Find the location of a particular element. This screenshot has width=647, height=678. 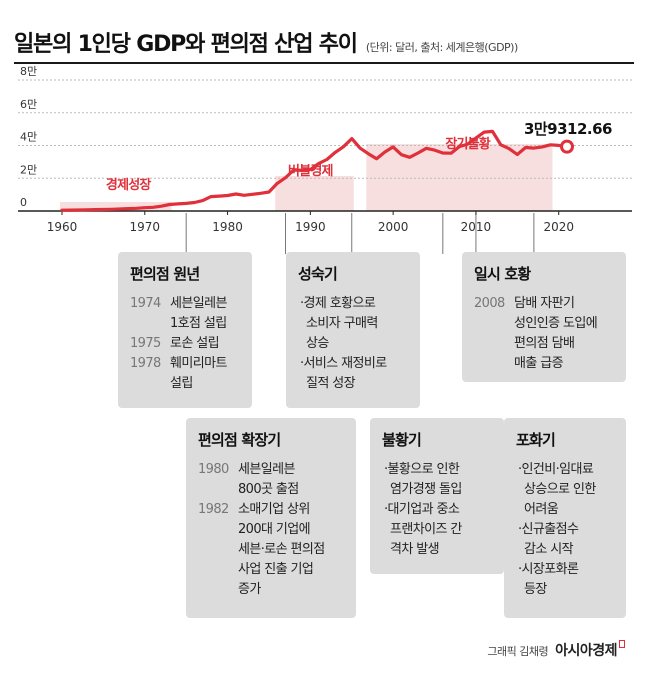

item-text: 훼미리마트 is located at coordinates (198, 363).